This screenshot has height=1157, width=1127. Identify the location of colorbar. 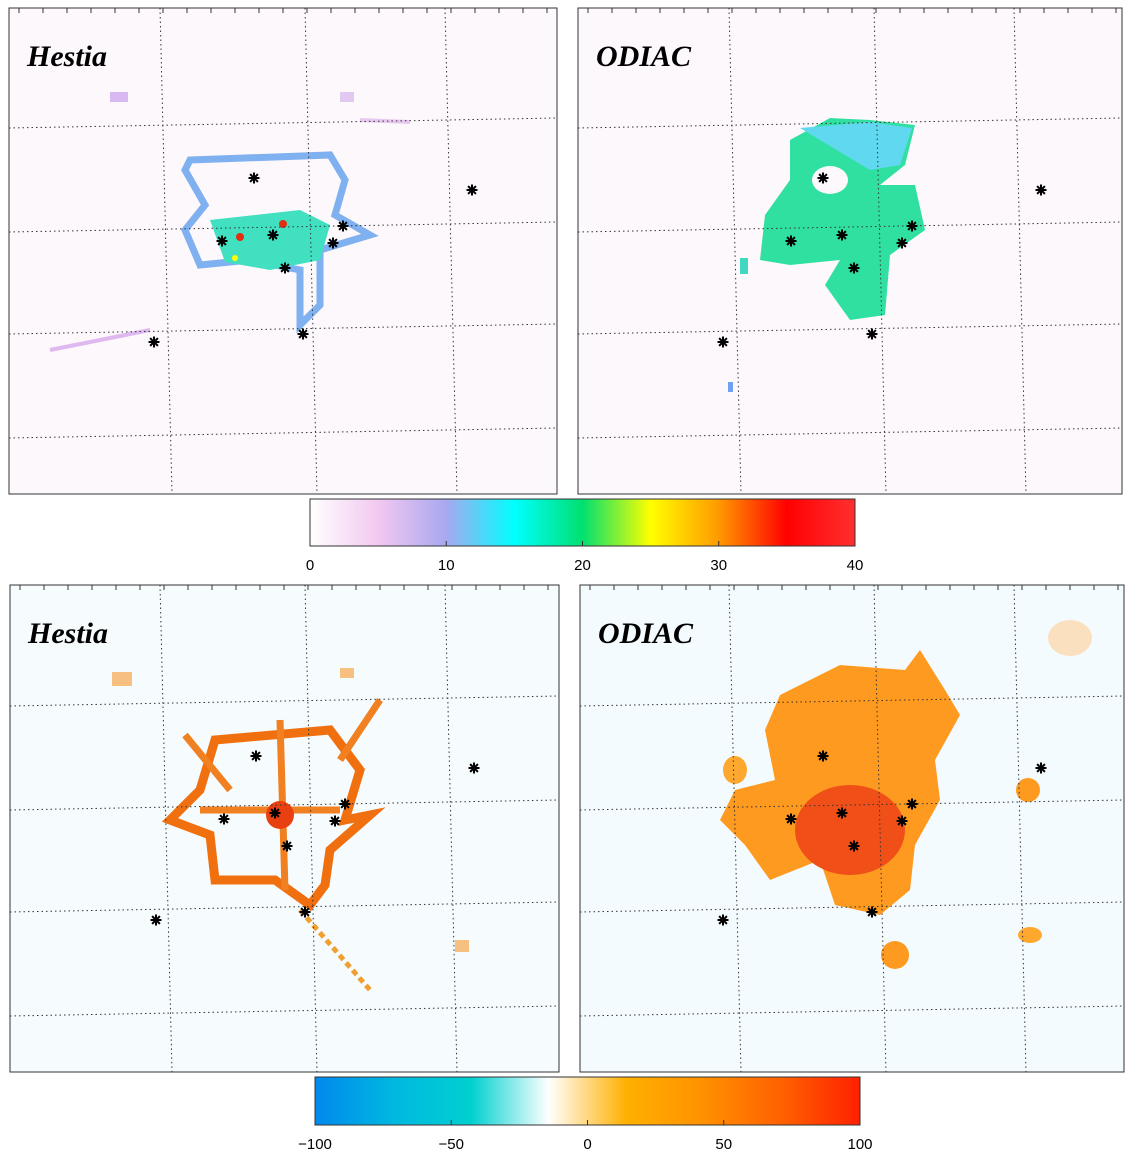
(582, 522).